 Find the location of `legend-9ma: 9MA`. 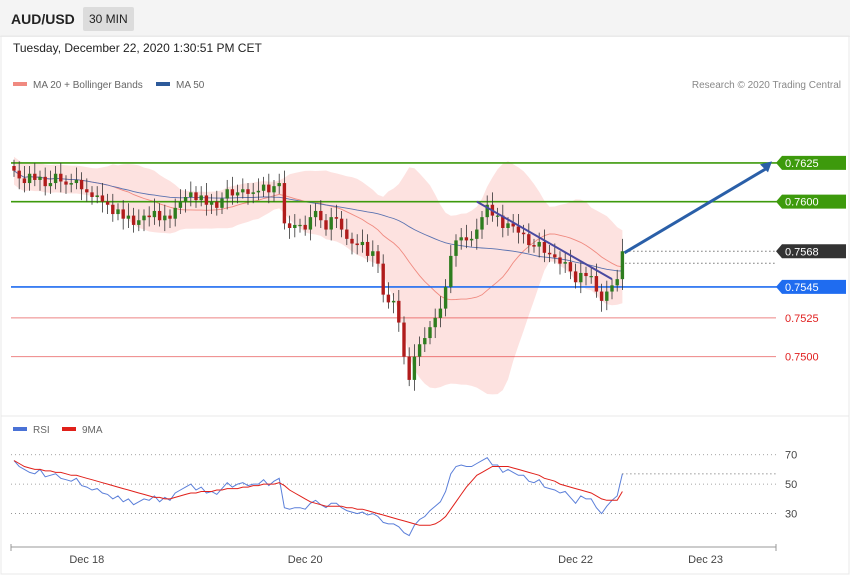

legend-9ma: 9MA is located at coordinates (82, 430).